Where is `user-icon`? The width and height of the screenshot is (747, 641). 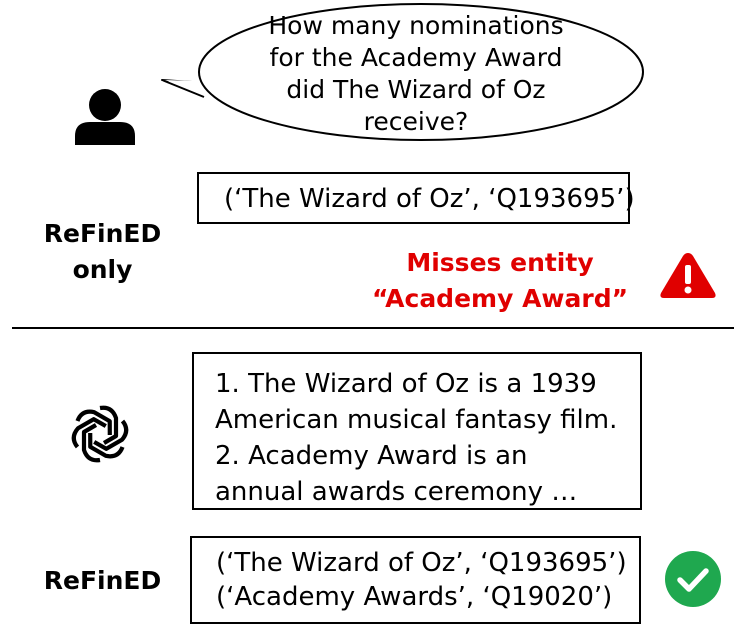
user-icon is located at coordinates (105, 117).